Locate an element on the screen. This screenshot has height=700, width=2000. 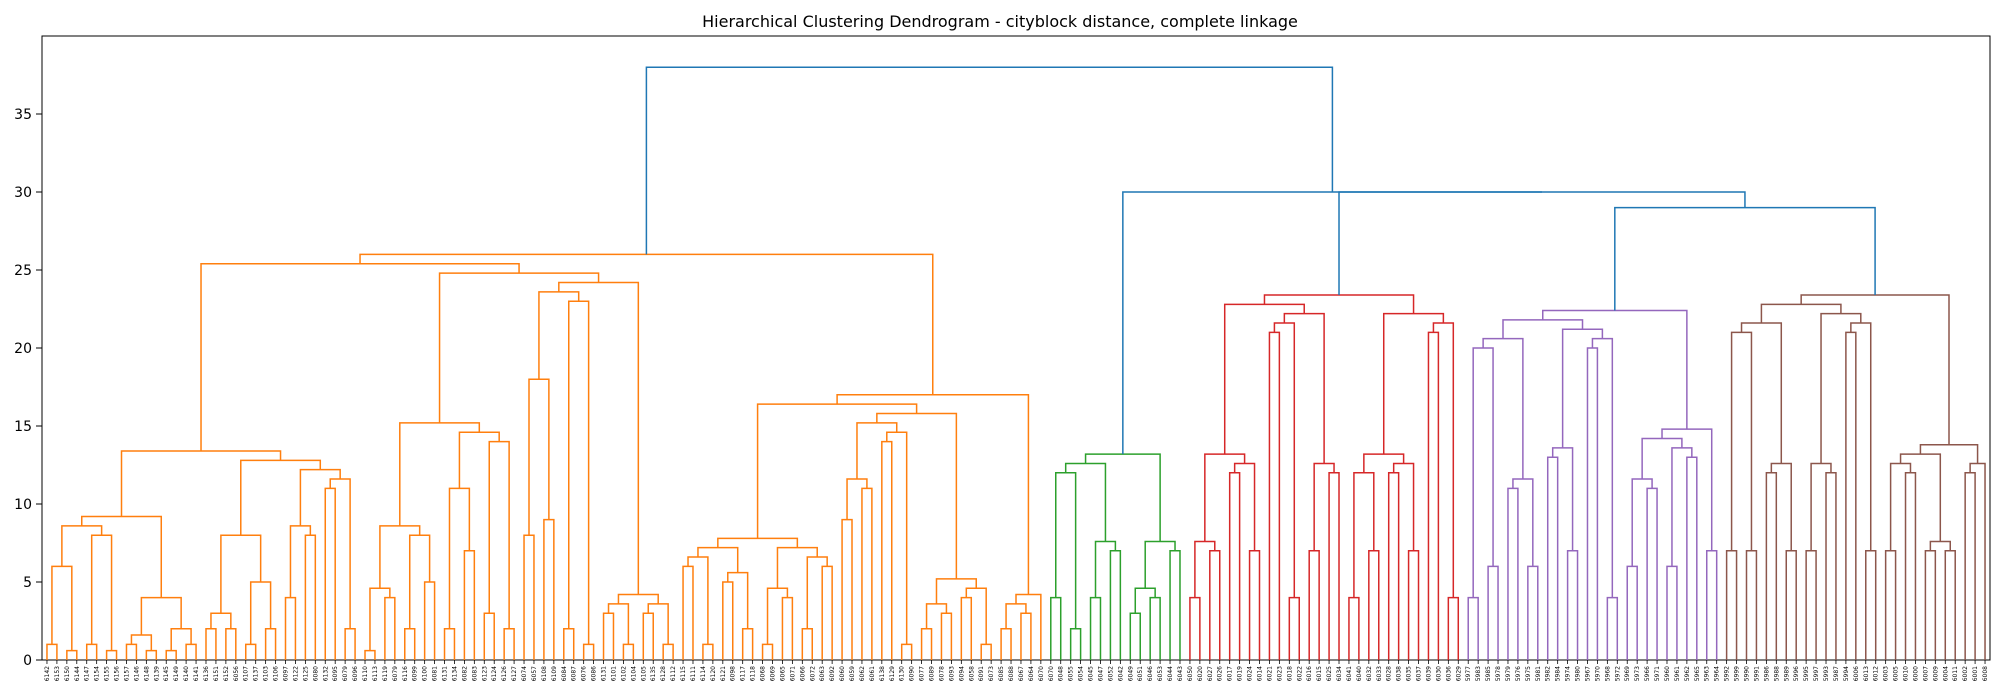
leaf-label: 6022 is located at coordinates (1299, 673).